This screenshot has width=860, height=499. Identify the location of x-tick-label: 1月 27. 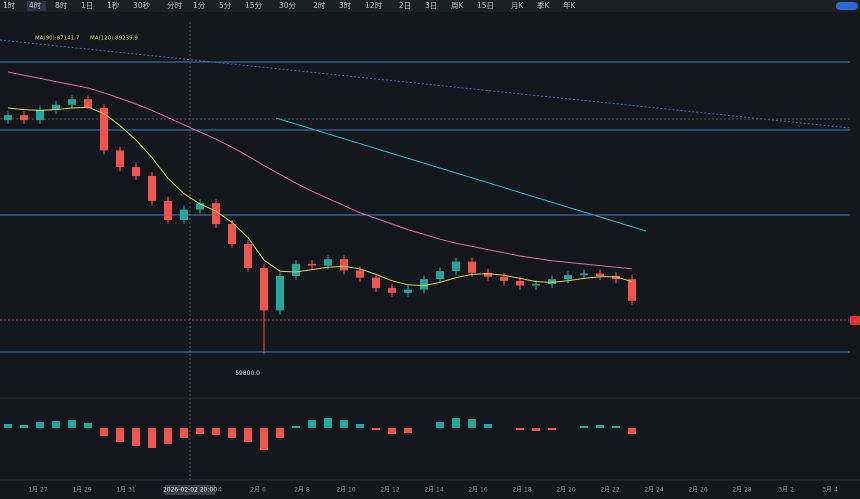
(38, 490).